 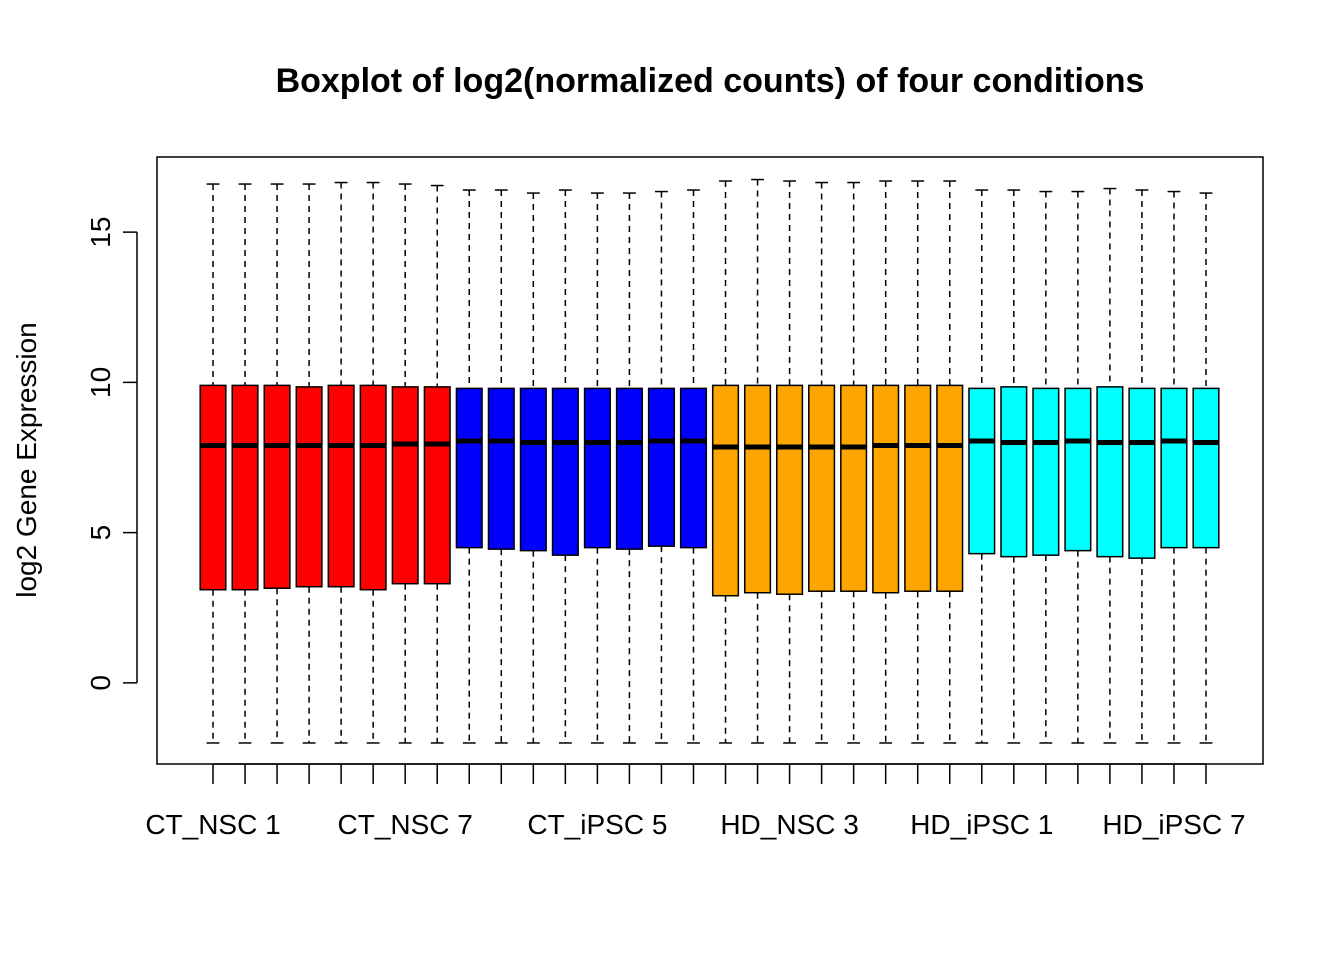 What do you see at coordinates (100, 232) in the screenshot?
I see `y-tick-label: 15` at bounding box center [100, 232].